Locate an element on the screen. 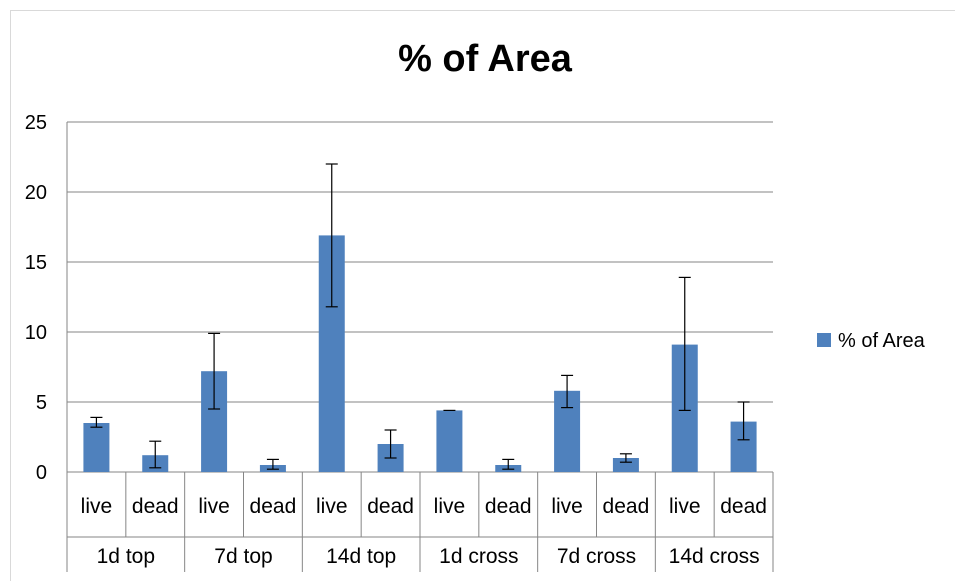 Image resolution: width=956 pixels, height=582 pixels. y-tick-label: 10 is located at coordinates (36, 333).